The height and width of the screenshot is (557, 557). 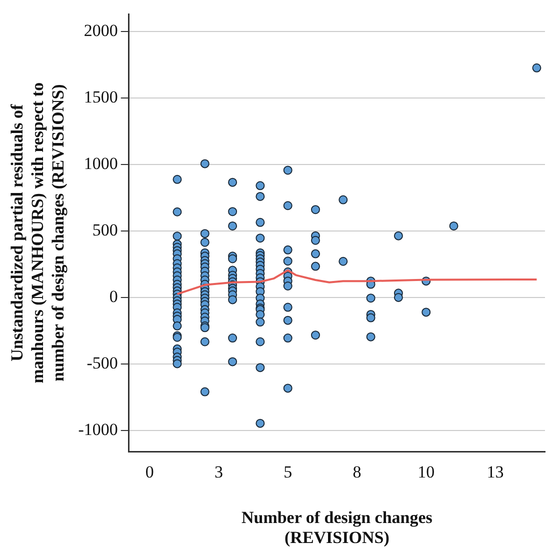 What do you see at coordinates (426, 472) in the screenshot?
I see `x-tick-label: 10` at bounding box center [426, 472].